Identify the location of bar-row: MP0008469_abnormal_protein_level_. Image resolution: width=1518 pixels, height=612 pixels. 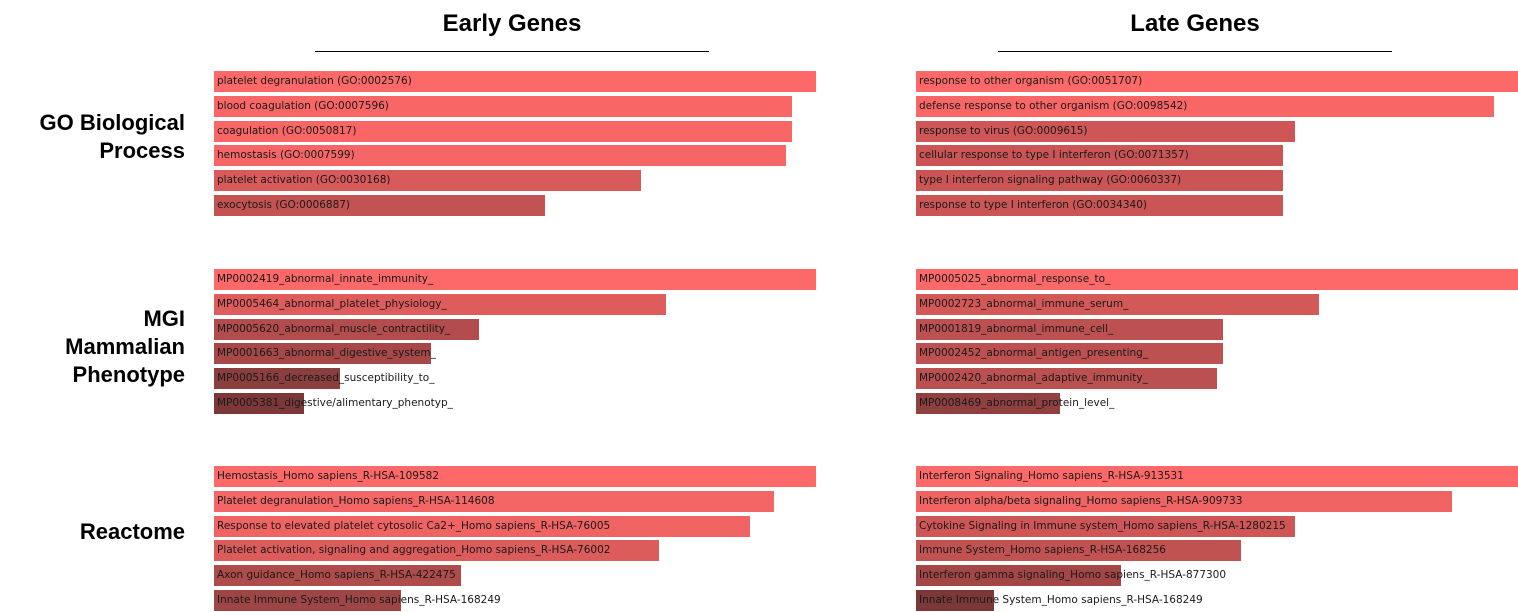
(1217, 403).